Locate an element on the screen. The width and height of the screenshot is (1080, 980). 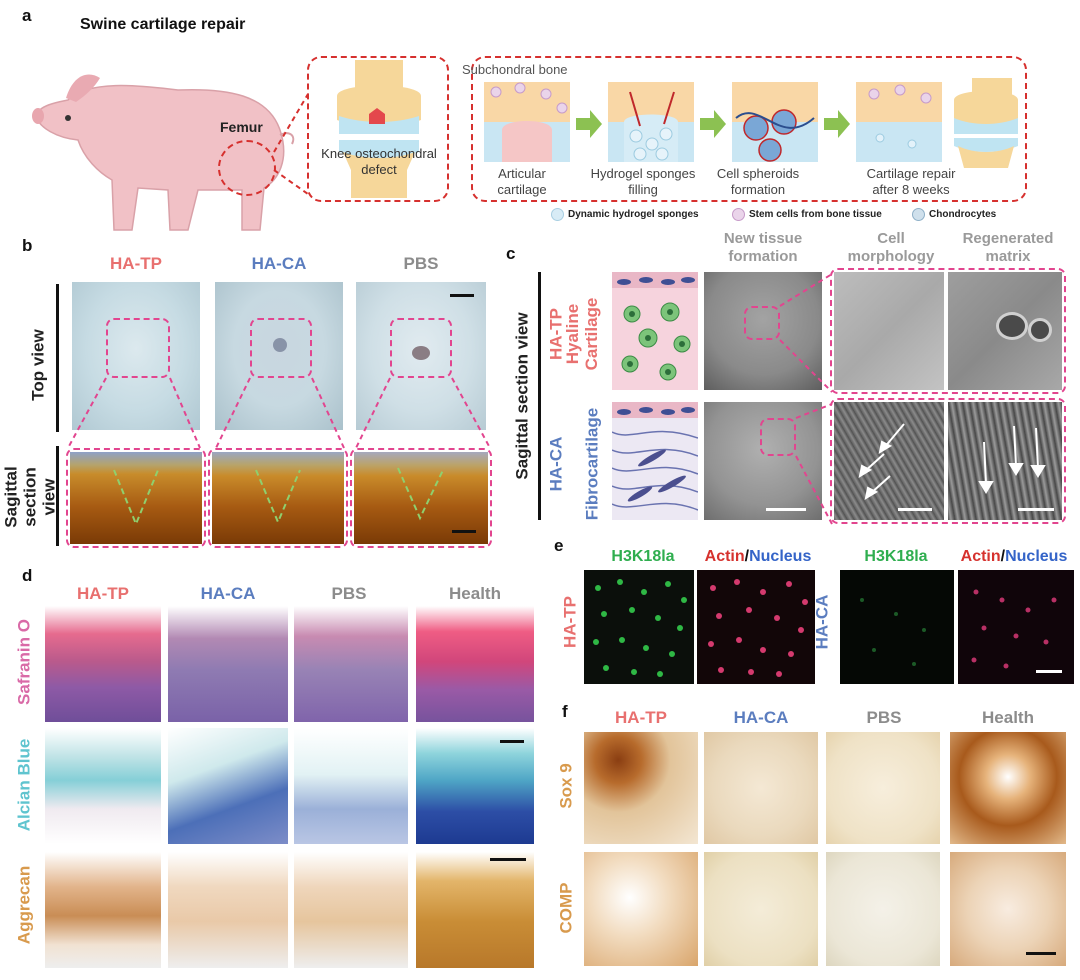
e-col-actin-nucleus-1: Actin/Nucleus is located at coordinates (758, 556).